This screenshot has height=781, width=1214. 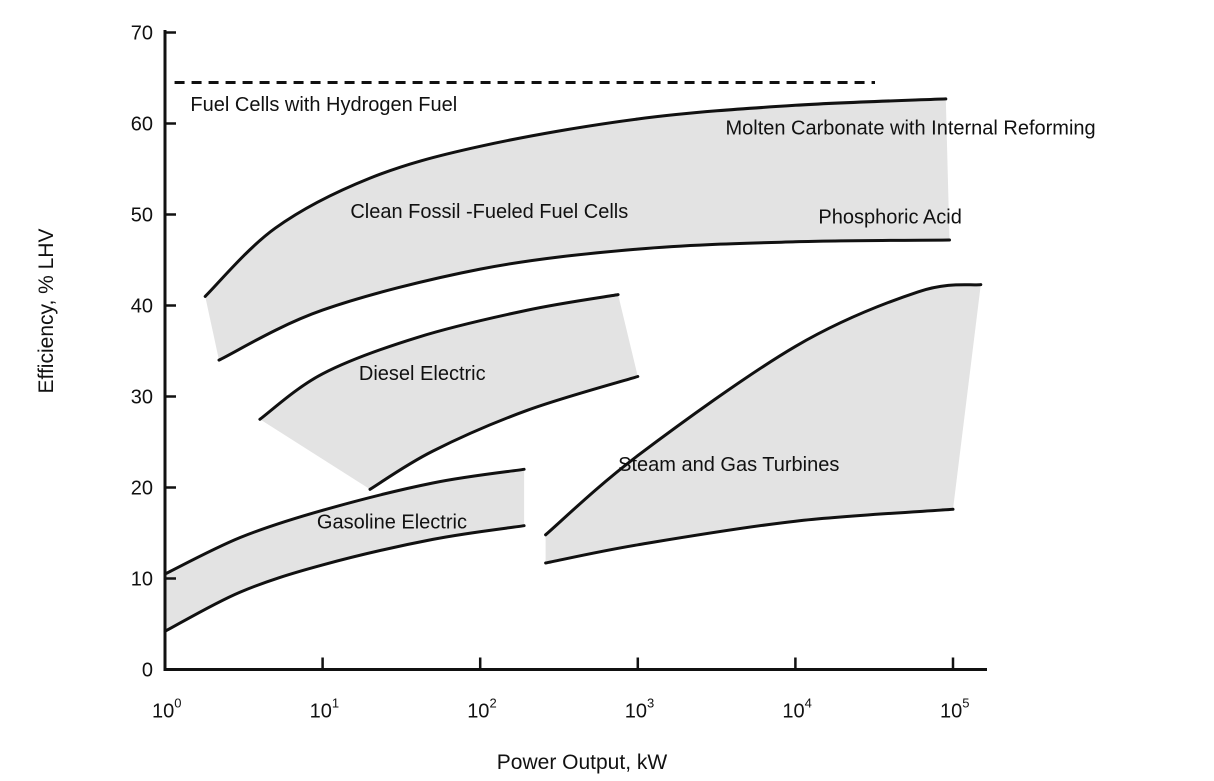 What do you see at coordinates (422, 374) in the screenshot?
I see `annotation-diesel: Diesel Electric` at bounding box center [422, 374].